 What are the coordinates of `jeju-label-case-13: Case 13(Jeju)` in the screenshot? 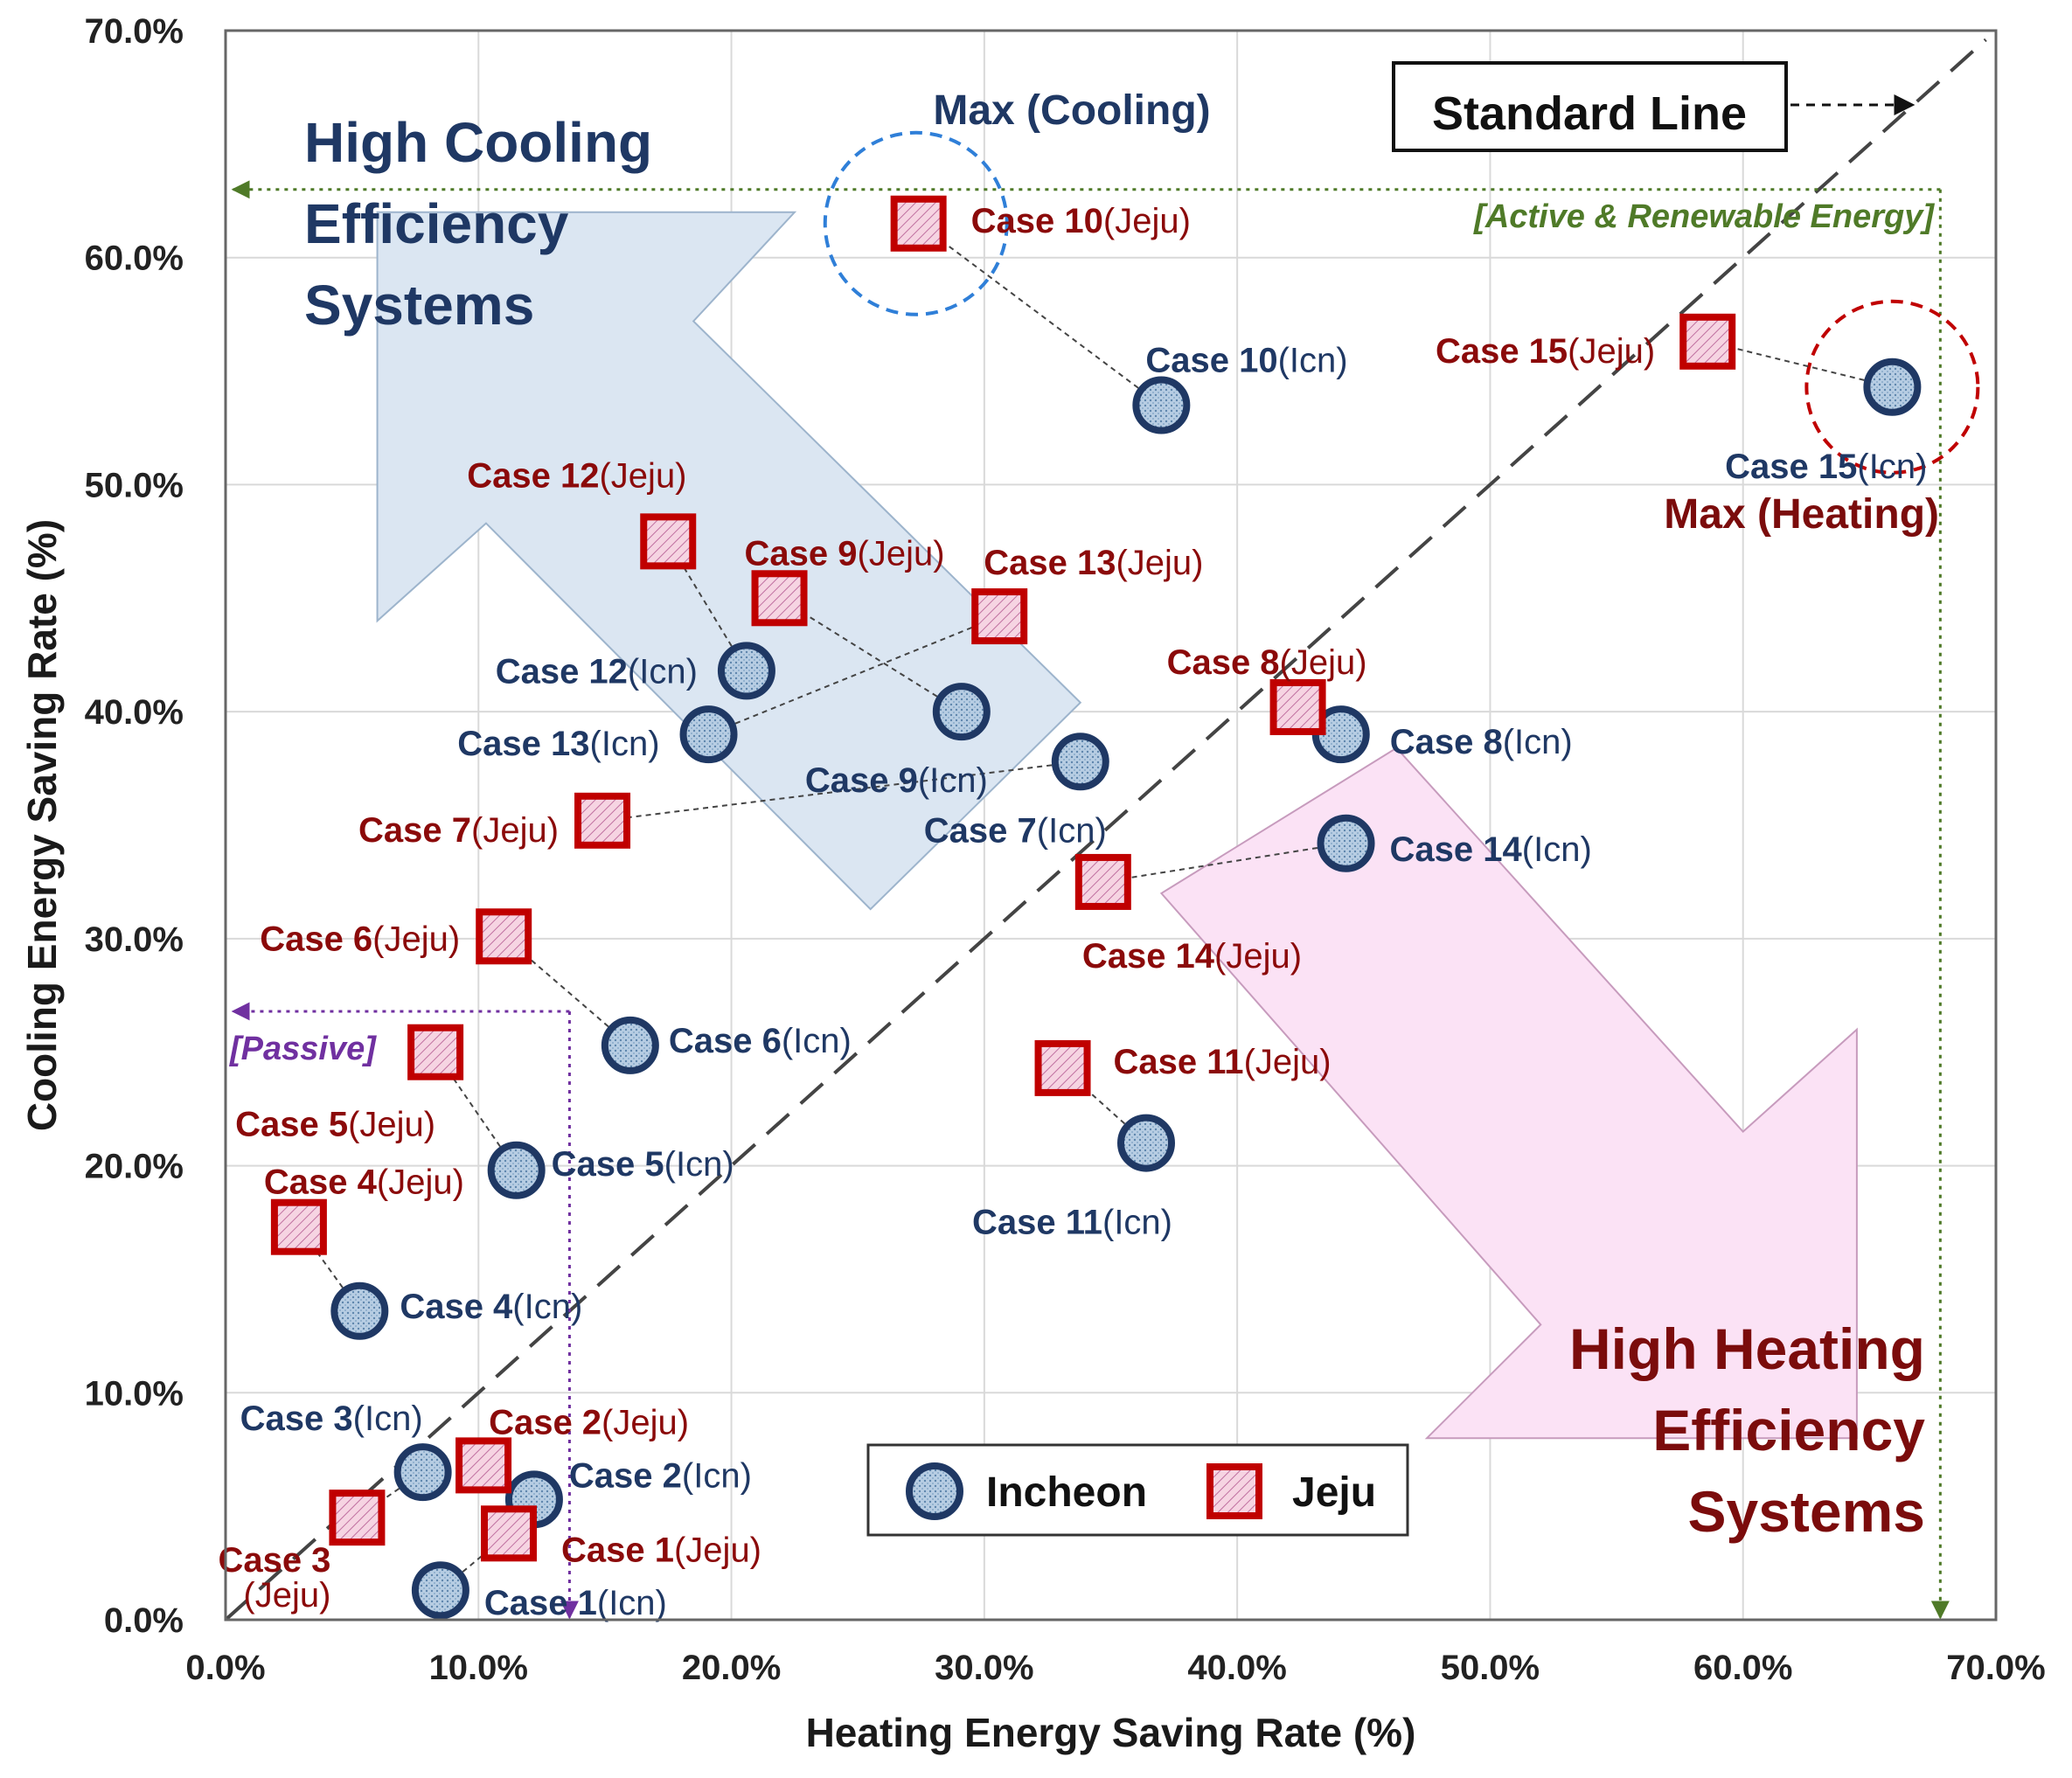 It's located at (1093, 563).